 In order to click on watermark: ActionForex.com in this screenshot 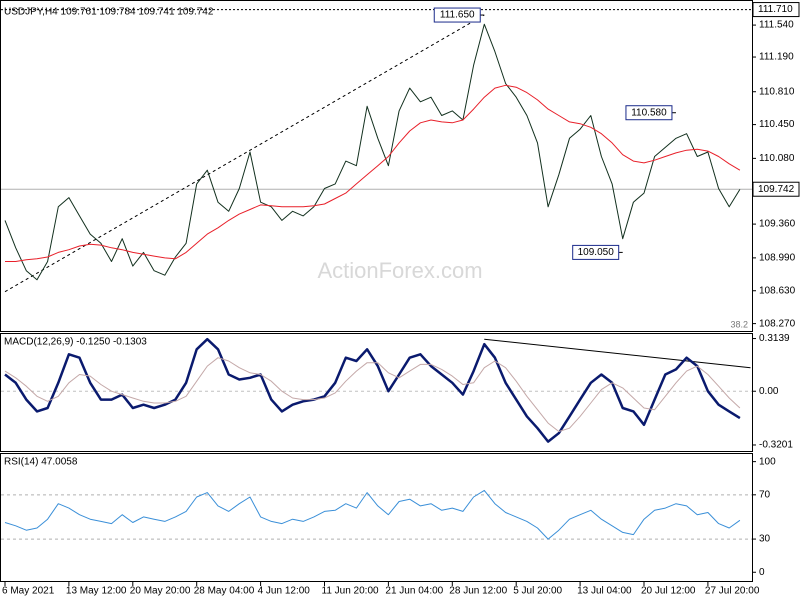, I will do `click(399, 270)`.